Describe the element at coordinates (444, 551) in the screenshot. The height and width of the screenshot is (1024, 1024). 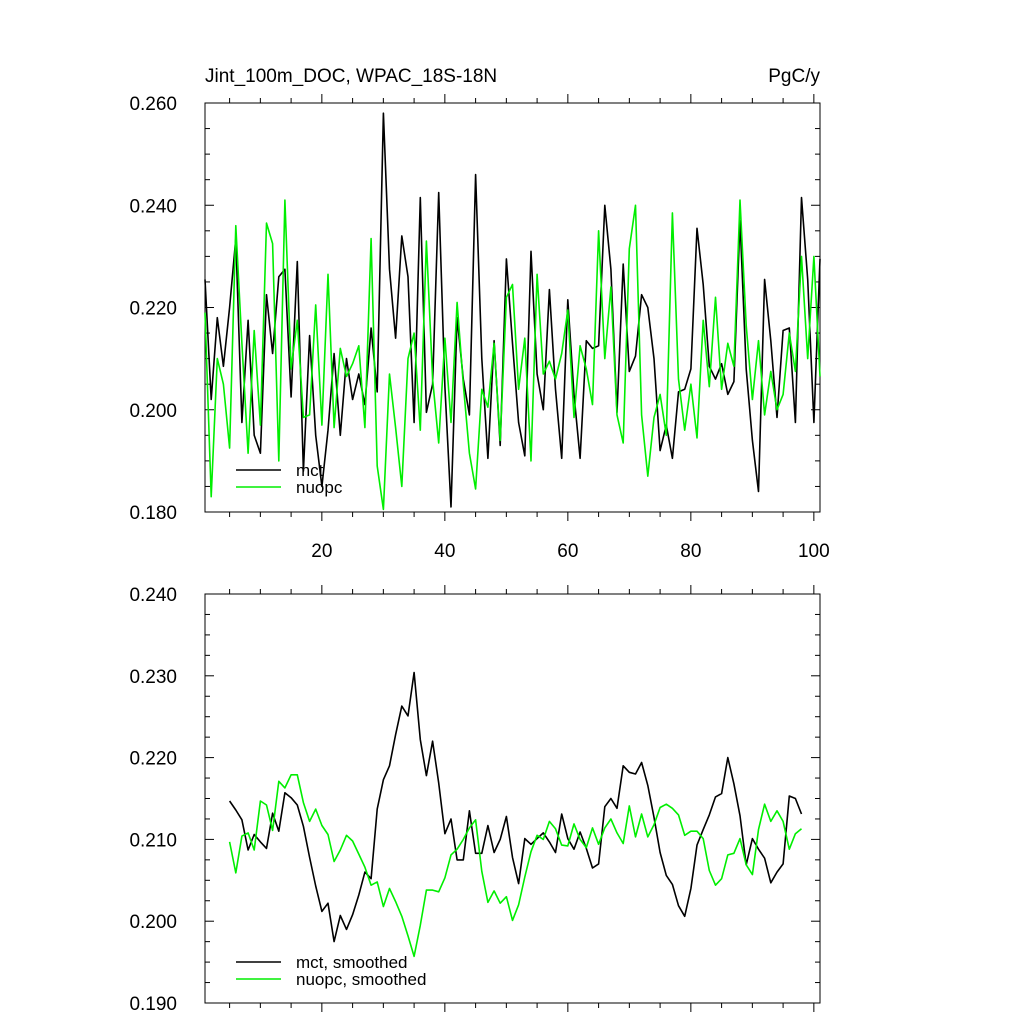
I see `x-tick-label: 40` at that location.